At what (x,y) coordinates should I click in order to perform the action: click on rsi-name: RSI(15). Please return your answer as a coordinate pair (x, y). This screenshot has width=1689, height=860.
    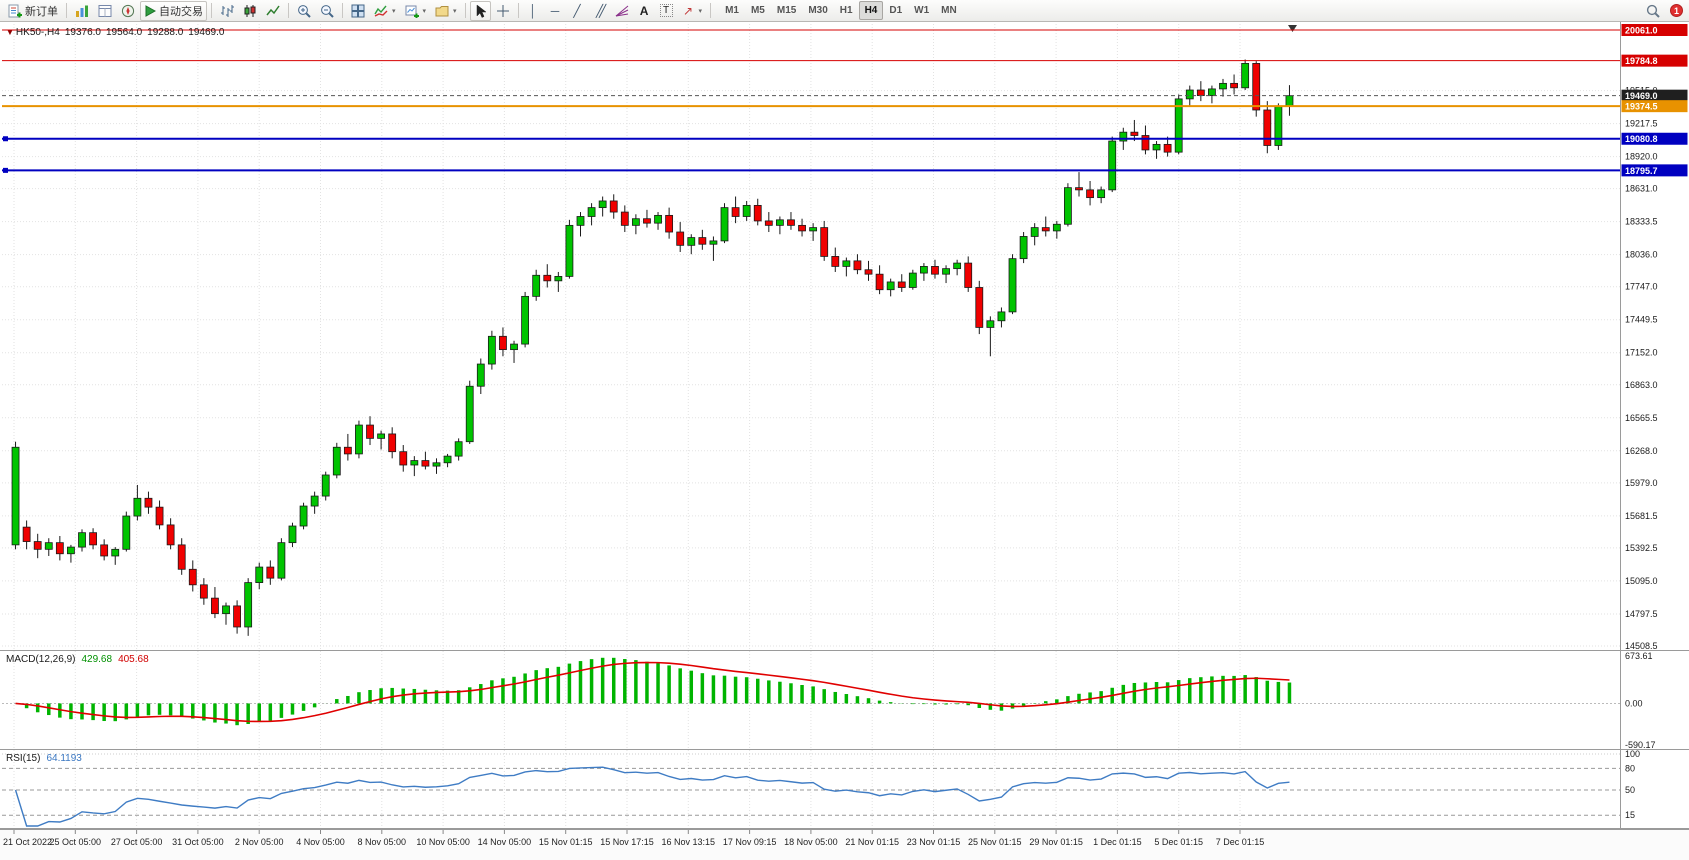
    Looking at the image, I should click on (23, 758).